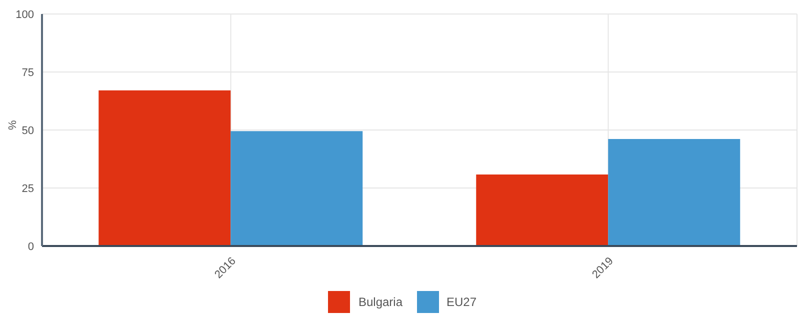  Describe the element at coordinates (380, 302) in the screenshot. I see `legend-label: Bulgaria` at that location.